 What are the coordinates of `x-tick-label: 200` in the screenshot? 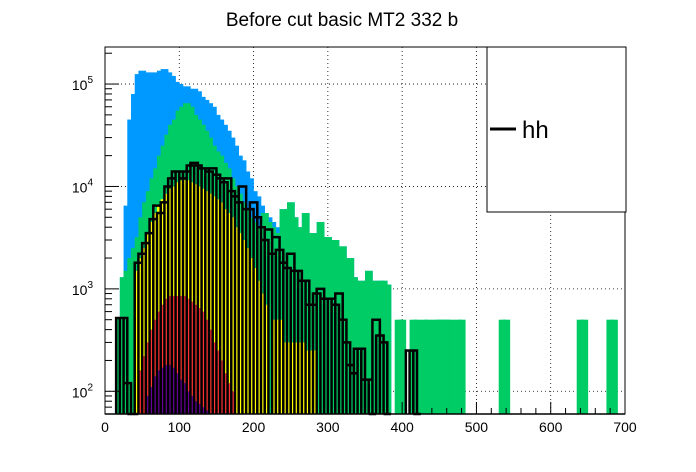 It's located at (254, 427).